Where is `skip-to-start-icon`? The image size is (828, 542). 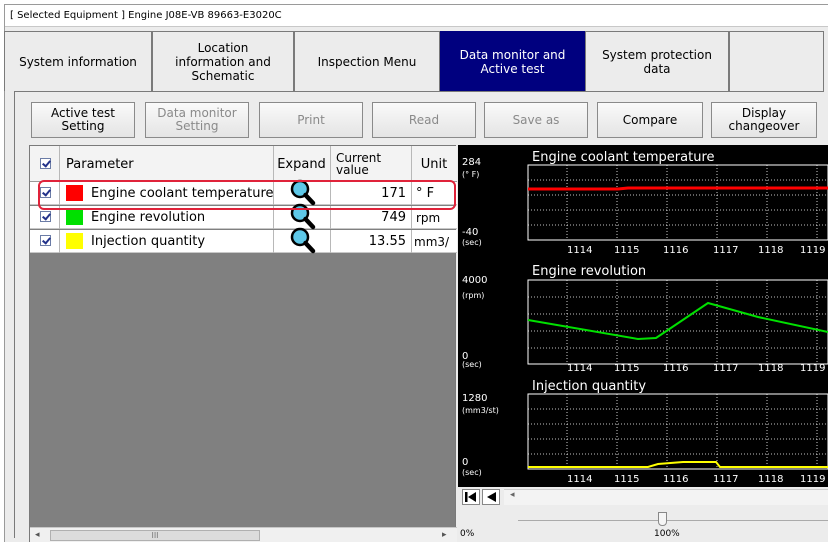
skip-to-start-icon is located at coordinates (471, 497).